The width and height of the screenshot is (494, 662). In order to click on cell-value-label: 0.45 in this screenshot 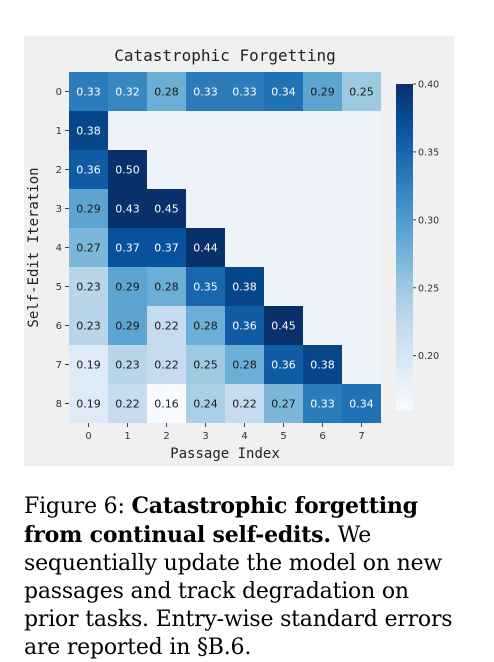, I will do `click(166, 209)`.